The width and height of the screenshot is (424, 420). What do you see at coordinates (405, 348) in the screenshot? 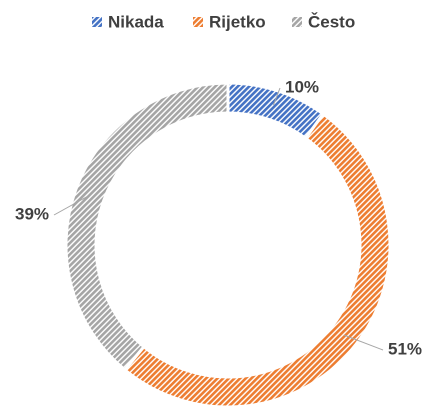
I see `data-label: 51%` at bounding box center [405, 348].